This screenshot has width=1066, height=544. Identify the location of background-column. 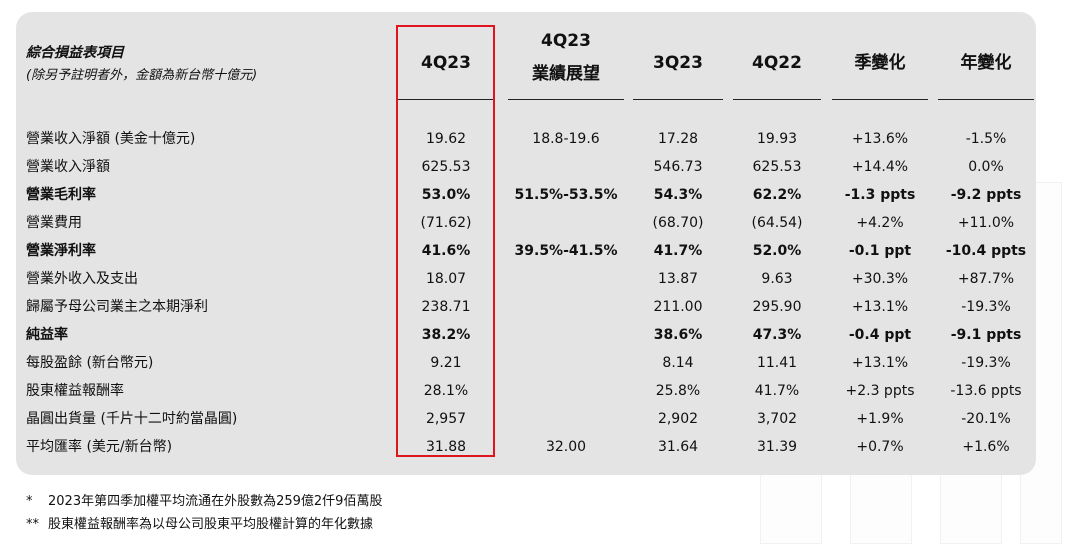
(791, 503).